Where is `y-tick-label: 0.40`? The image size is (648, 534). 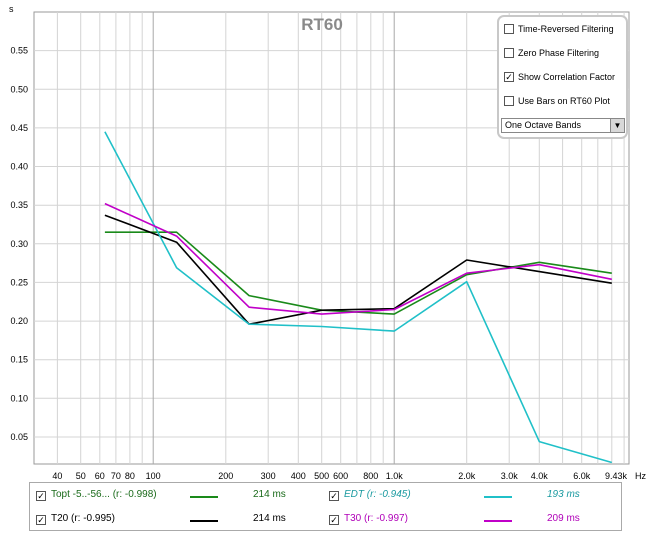
y-tick-label: 0.40 is located at coordinates (19, 167).